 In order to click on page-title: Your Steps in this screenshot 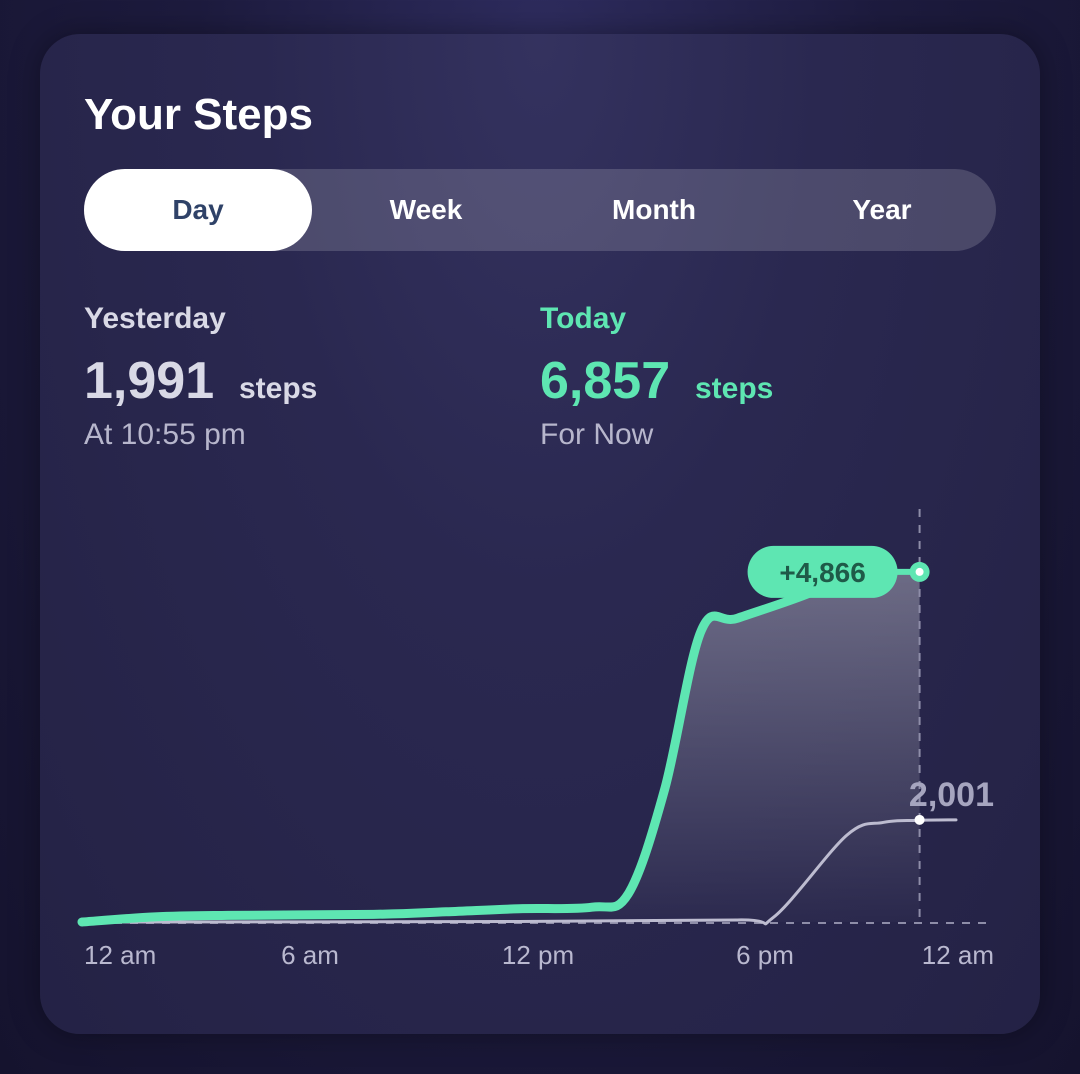, I will do `click(199, 114)`.